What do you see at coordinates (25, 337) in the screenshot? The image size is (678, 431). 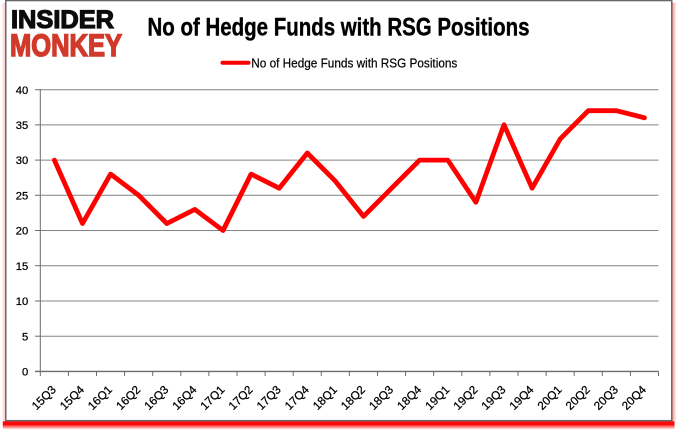 I see `svg-text: 5` at bounding box center [25, 337].